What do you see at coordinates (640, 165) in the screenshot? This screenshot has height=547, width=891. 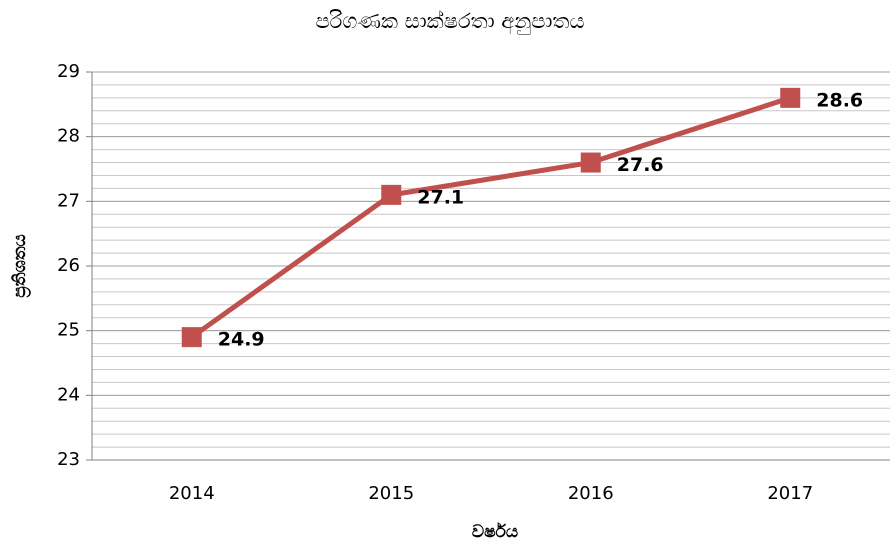 I see `data-label: 27.6` at bounding box center [640, 165].